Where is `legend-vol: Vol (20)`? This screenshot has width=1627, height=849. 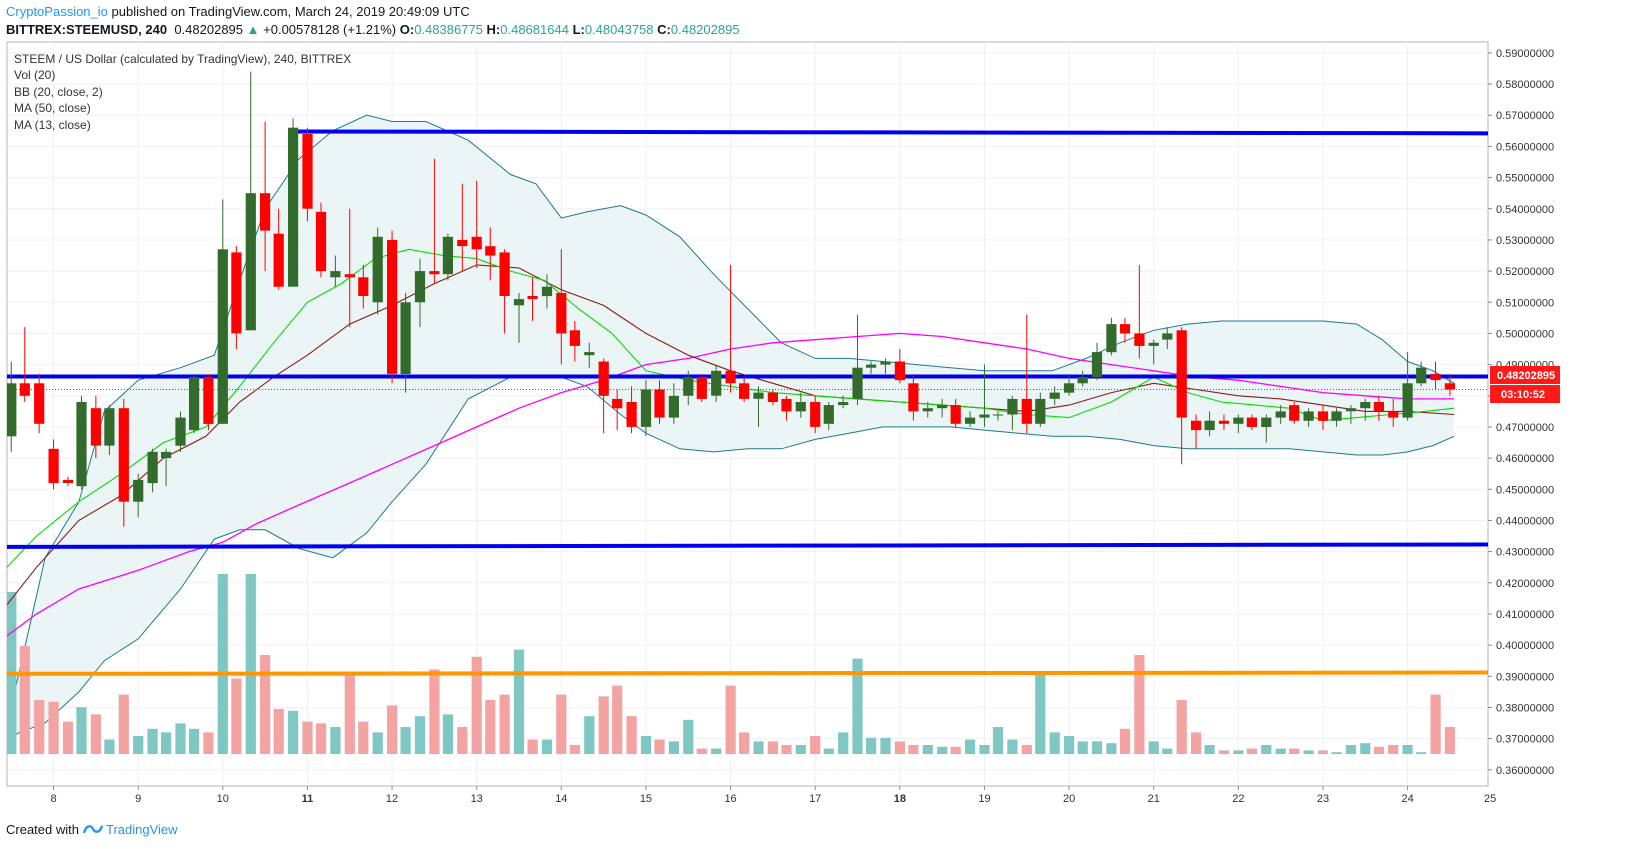
legend-vol: Vol (20) is located at coordinates (34, 75).